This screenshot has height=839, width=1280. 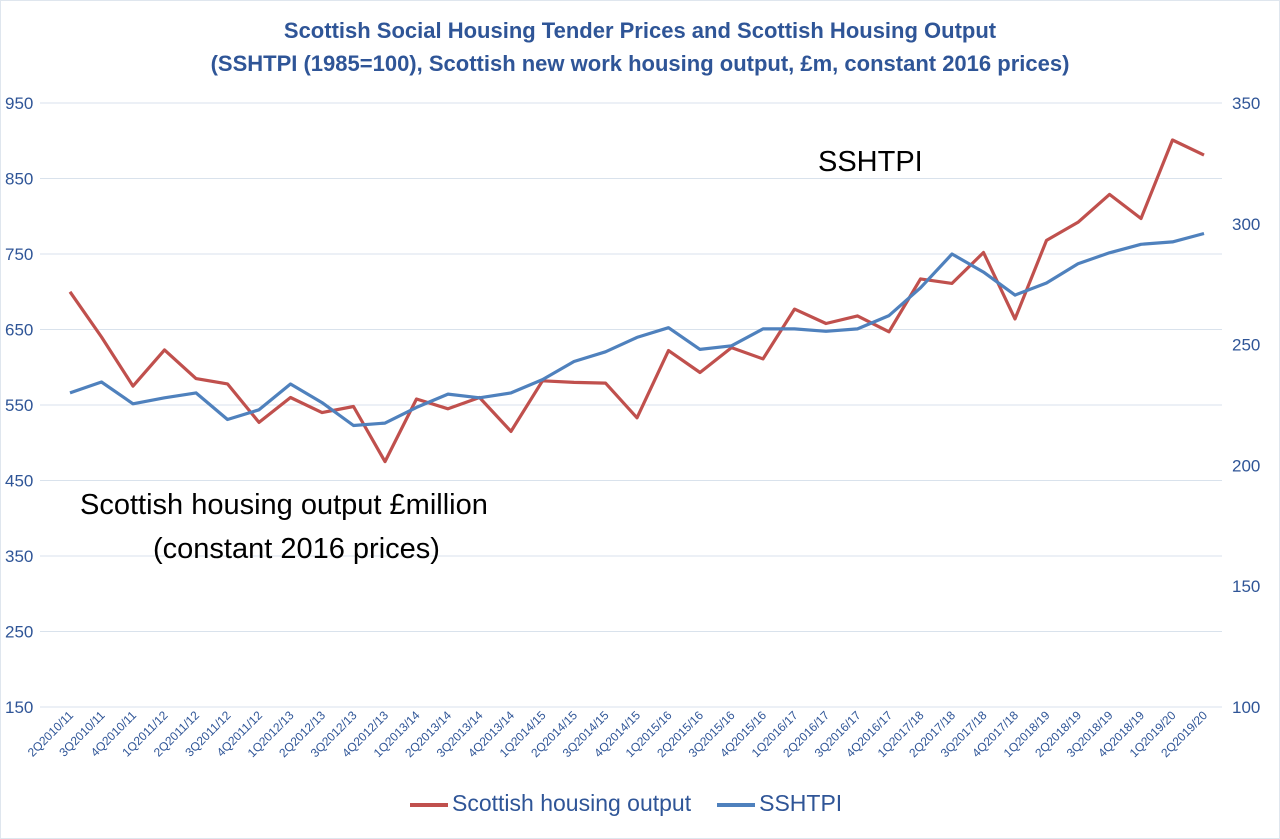 I want to click on y-right-tick-label: 200, so click(x=1246, y=465).